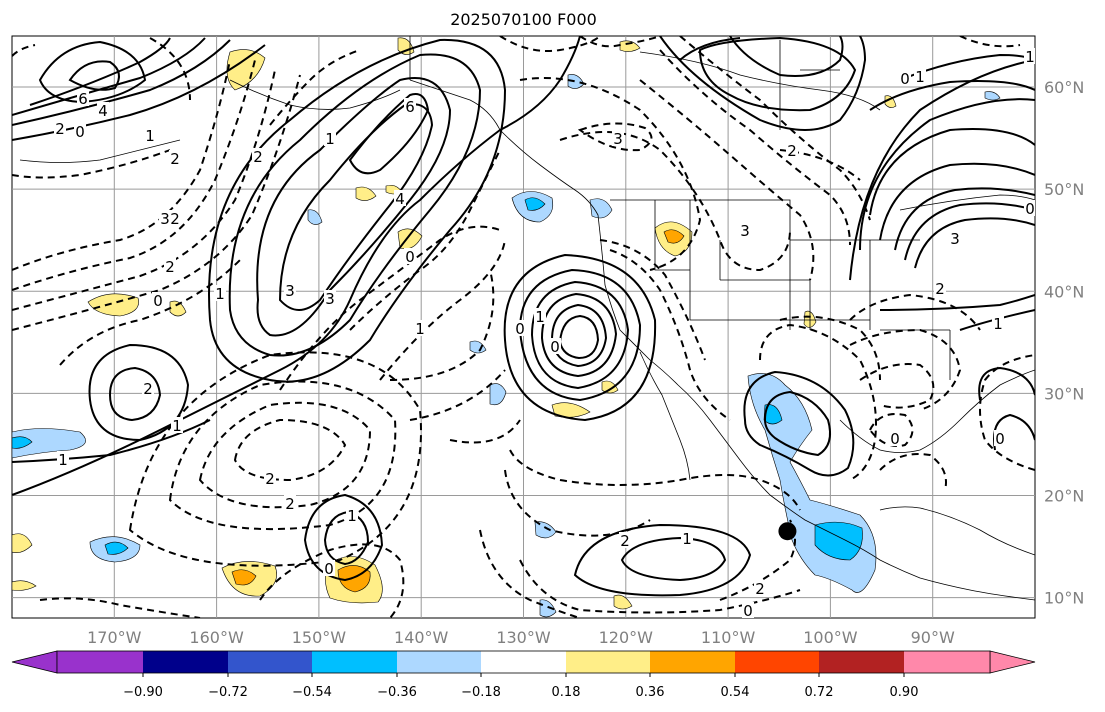  Describe the element at coordinates (819, 692) in the screenshot. I see `colorbar-tick-label: 0.72` at that location.